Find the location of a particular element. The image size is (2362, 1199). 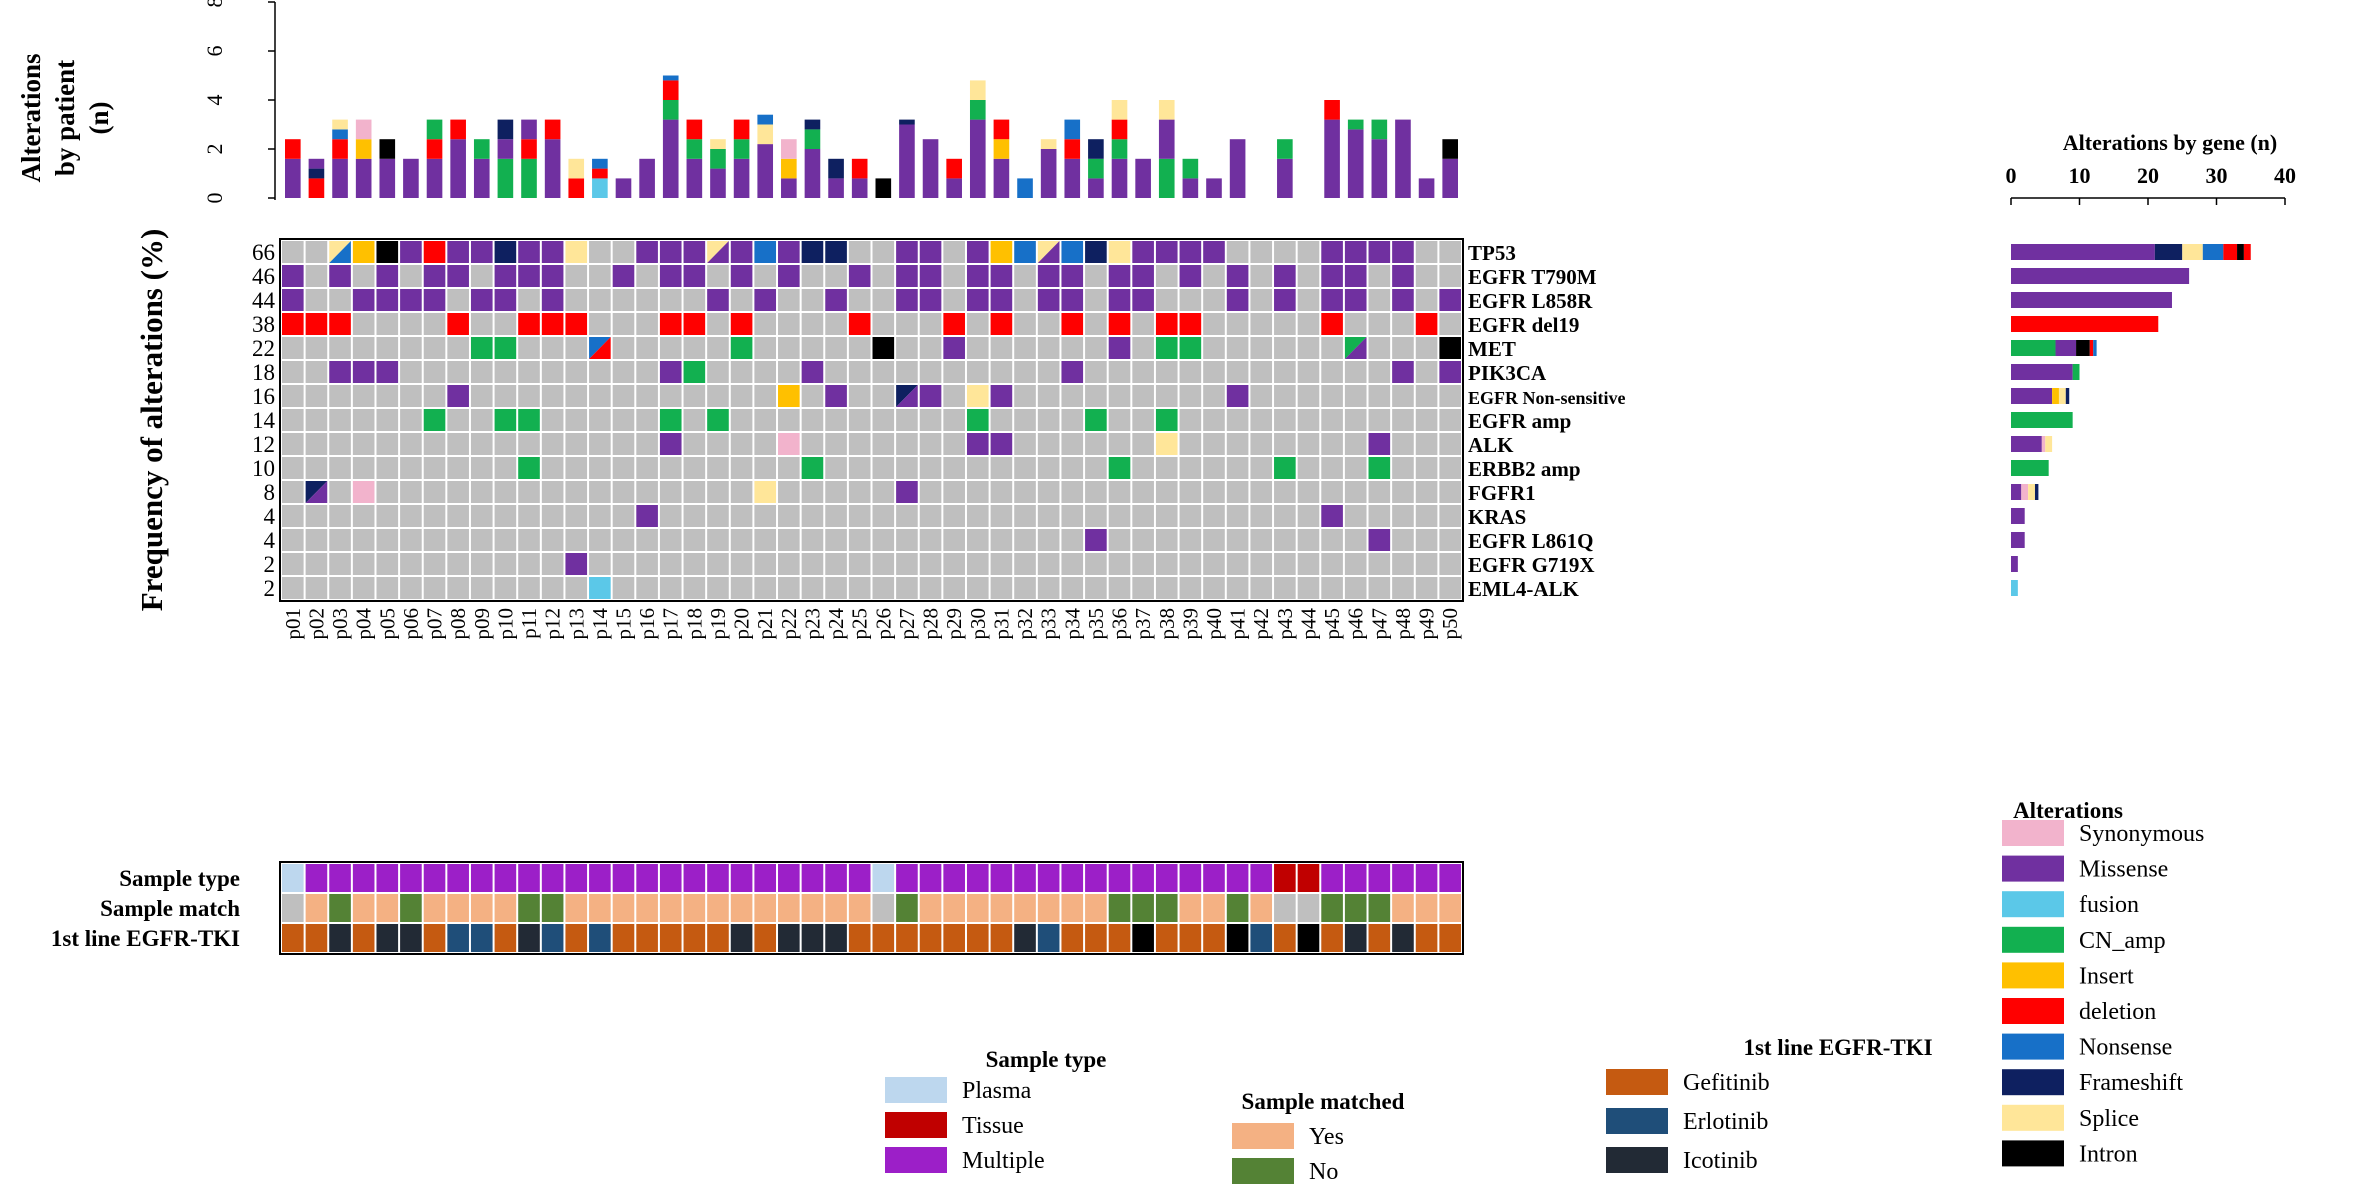

gene-frequency-label: 44 is located at coordinates (264, 300).